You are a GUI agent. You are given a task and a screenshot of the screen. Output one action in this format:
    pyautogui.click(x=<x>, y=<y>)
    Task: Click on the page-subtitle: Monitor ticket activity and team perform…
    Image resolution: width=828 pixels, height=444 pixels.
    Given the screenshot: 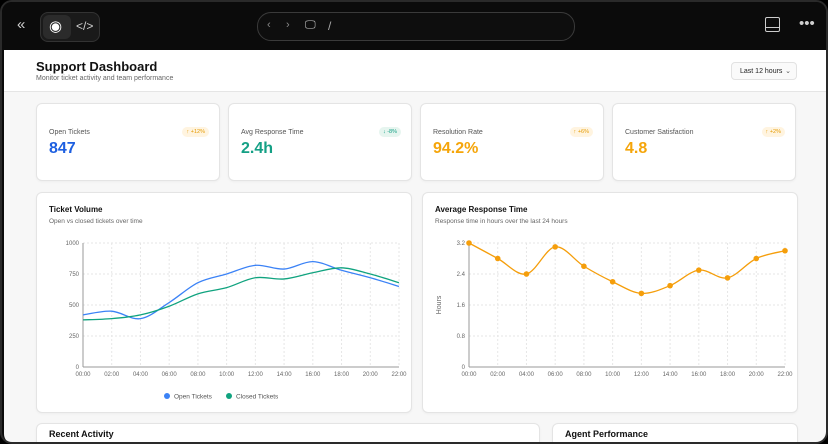 What is the action you would take?
    pyautogui.click(x=105, y=78)
    